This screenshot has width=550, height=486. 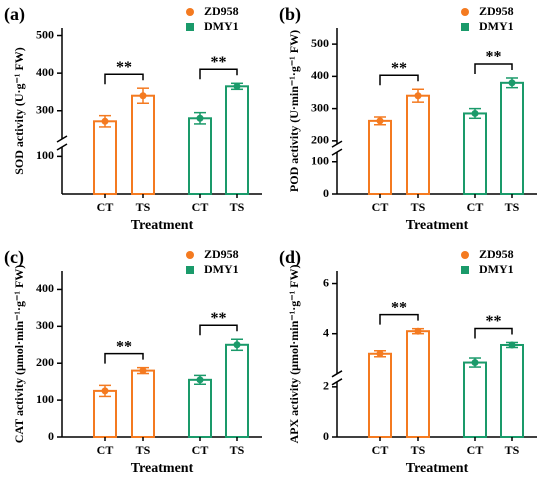 What do you see at coordinates (14, 257) in the screenshot?
I see `panel-label: (c)` at bounding box center [14, 257].